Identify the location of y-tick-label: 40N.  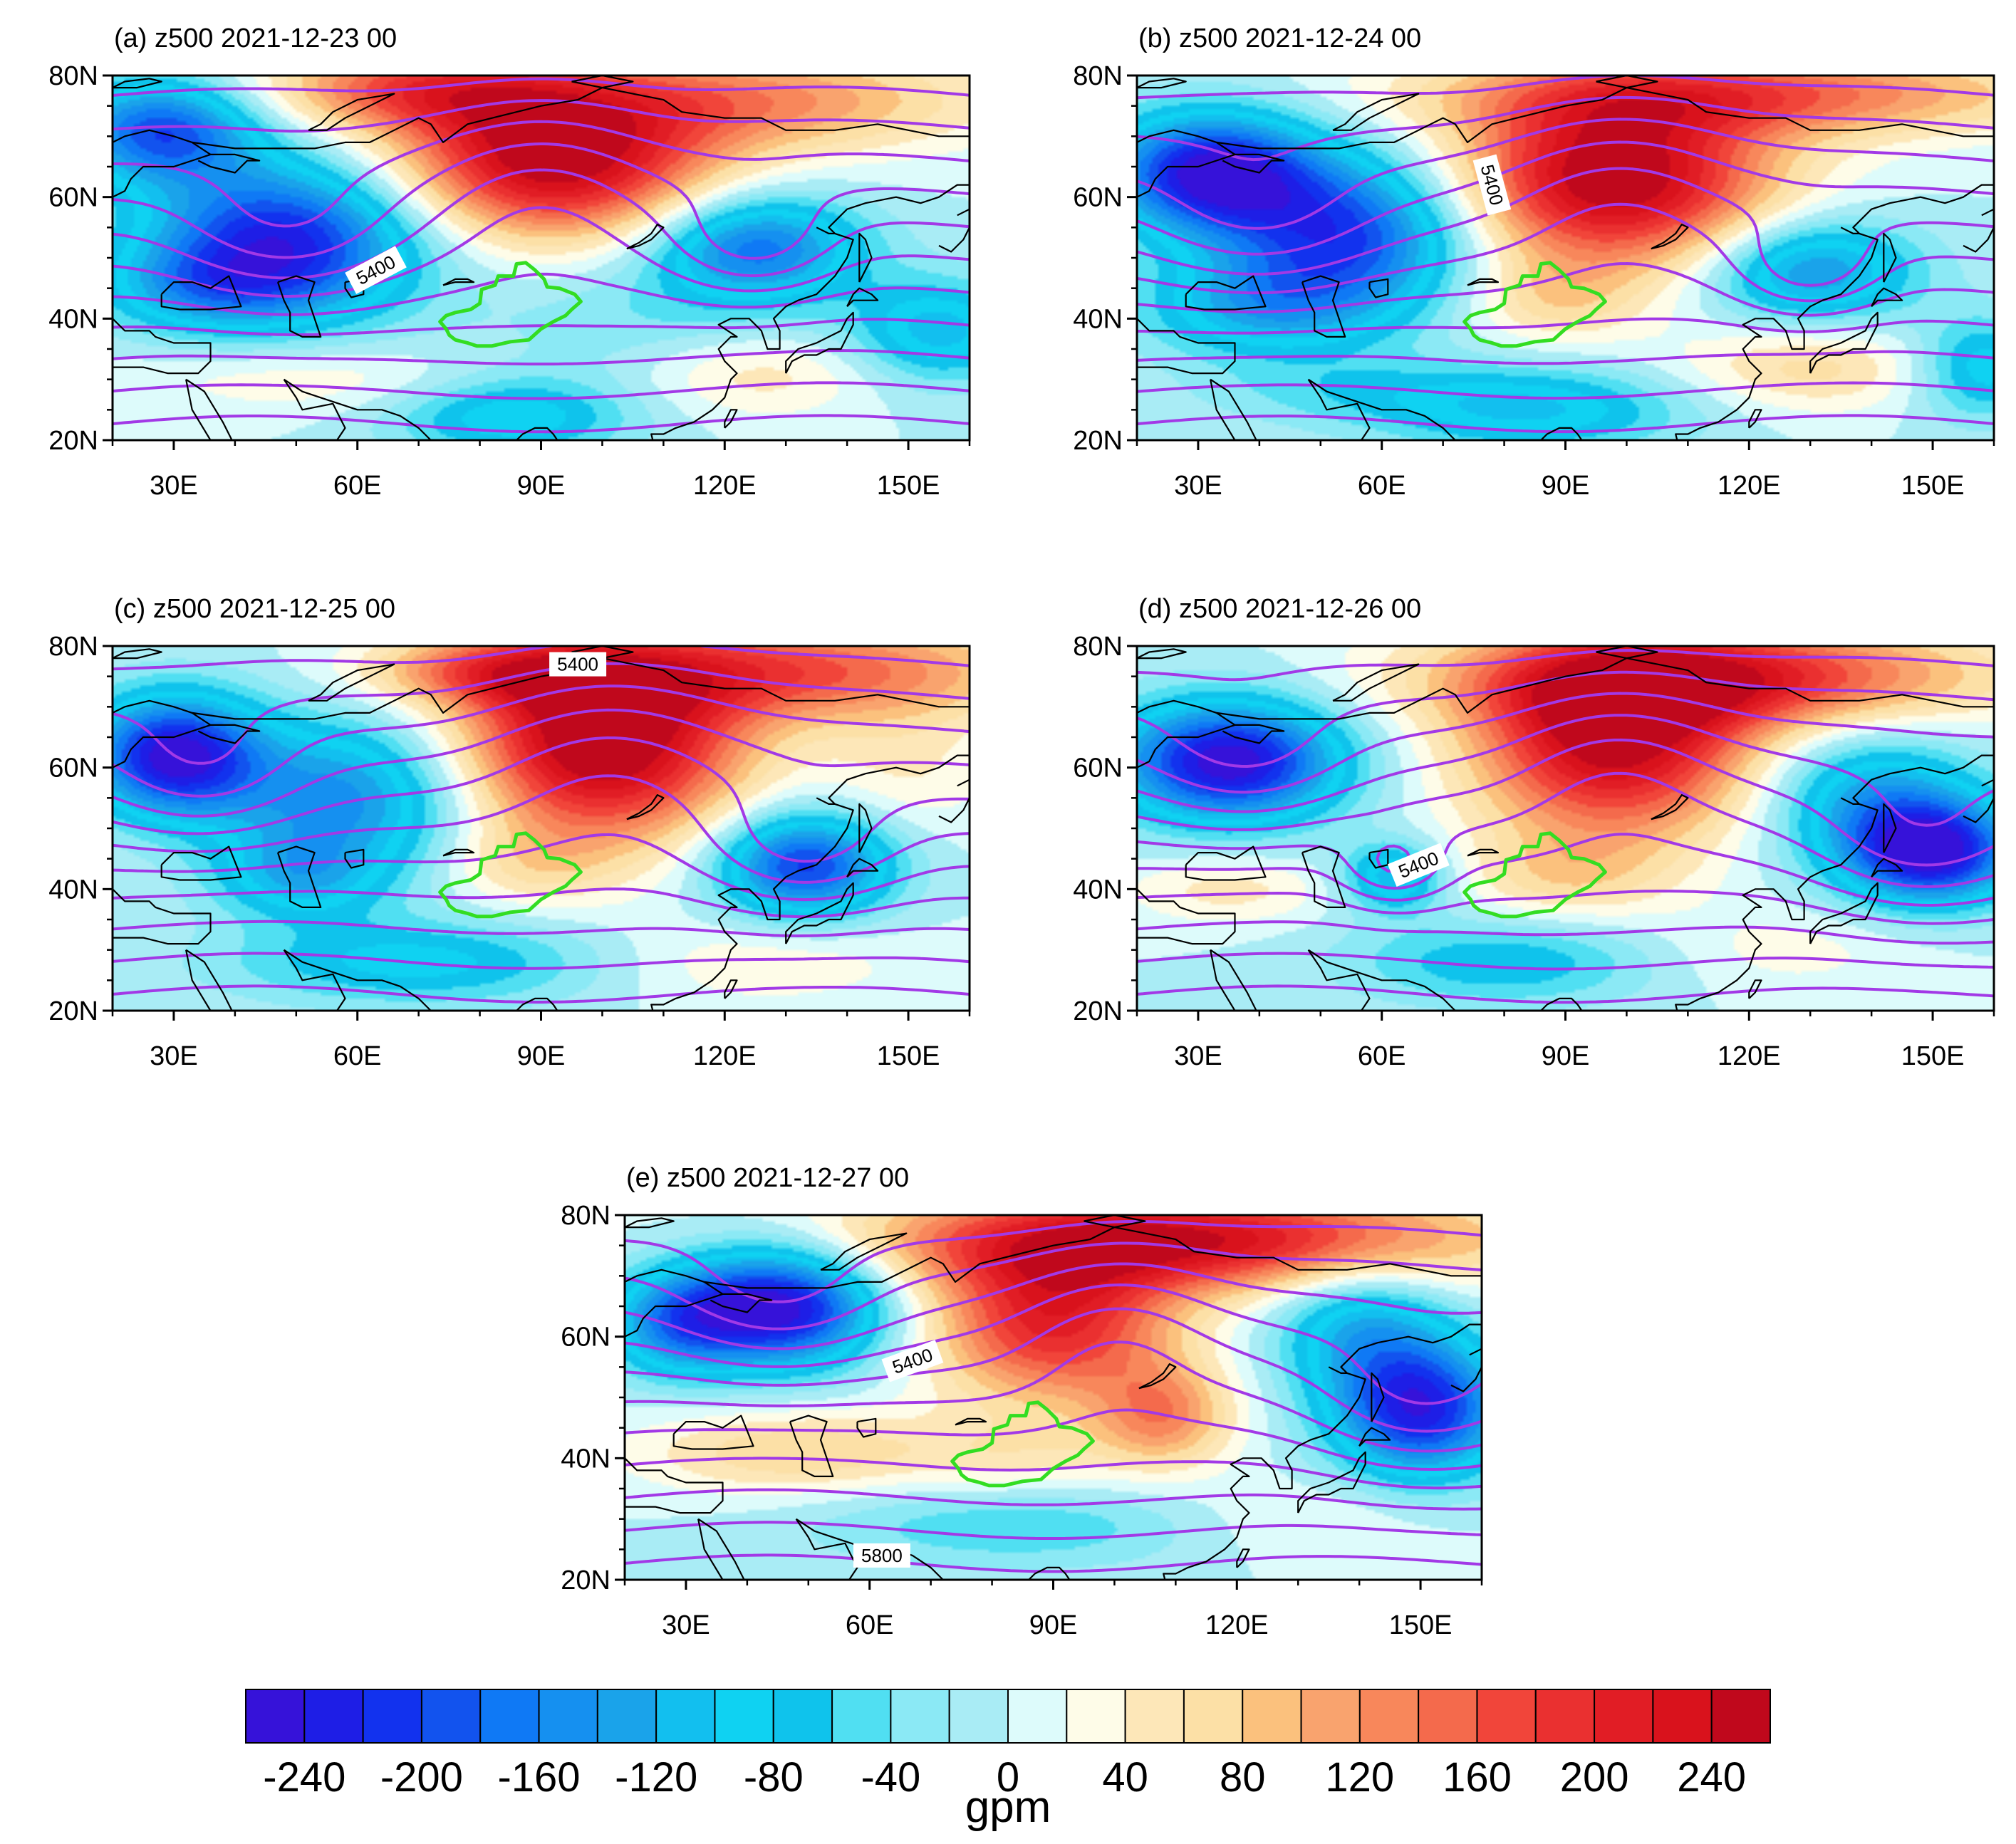
(1098, 890).